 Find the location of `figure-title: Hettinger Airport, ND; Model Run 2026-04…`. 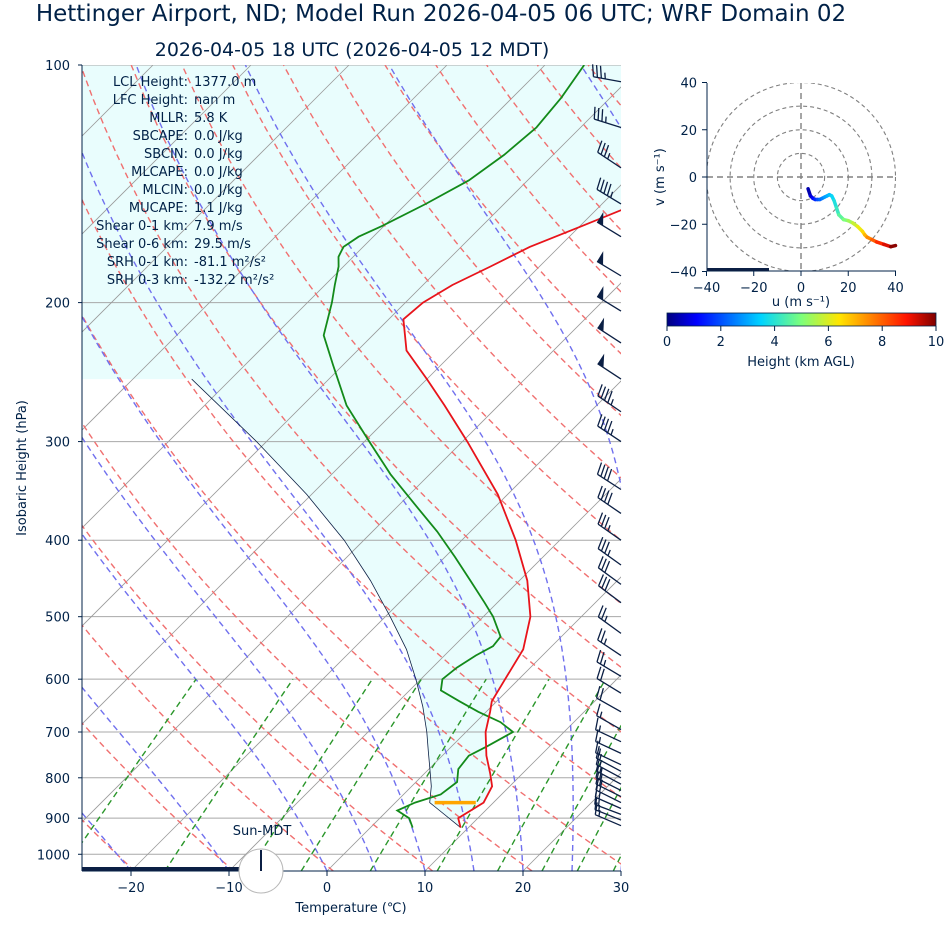

figure-title: Hettinger Airport, ND; Model Run 2026-04… is located at coordinates (441, 14).